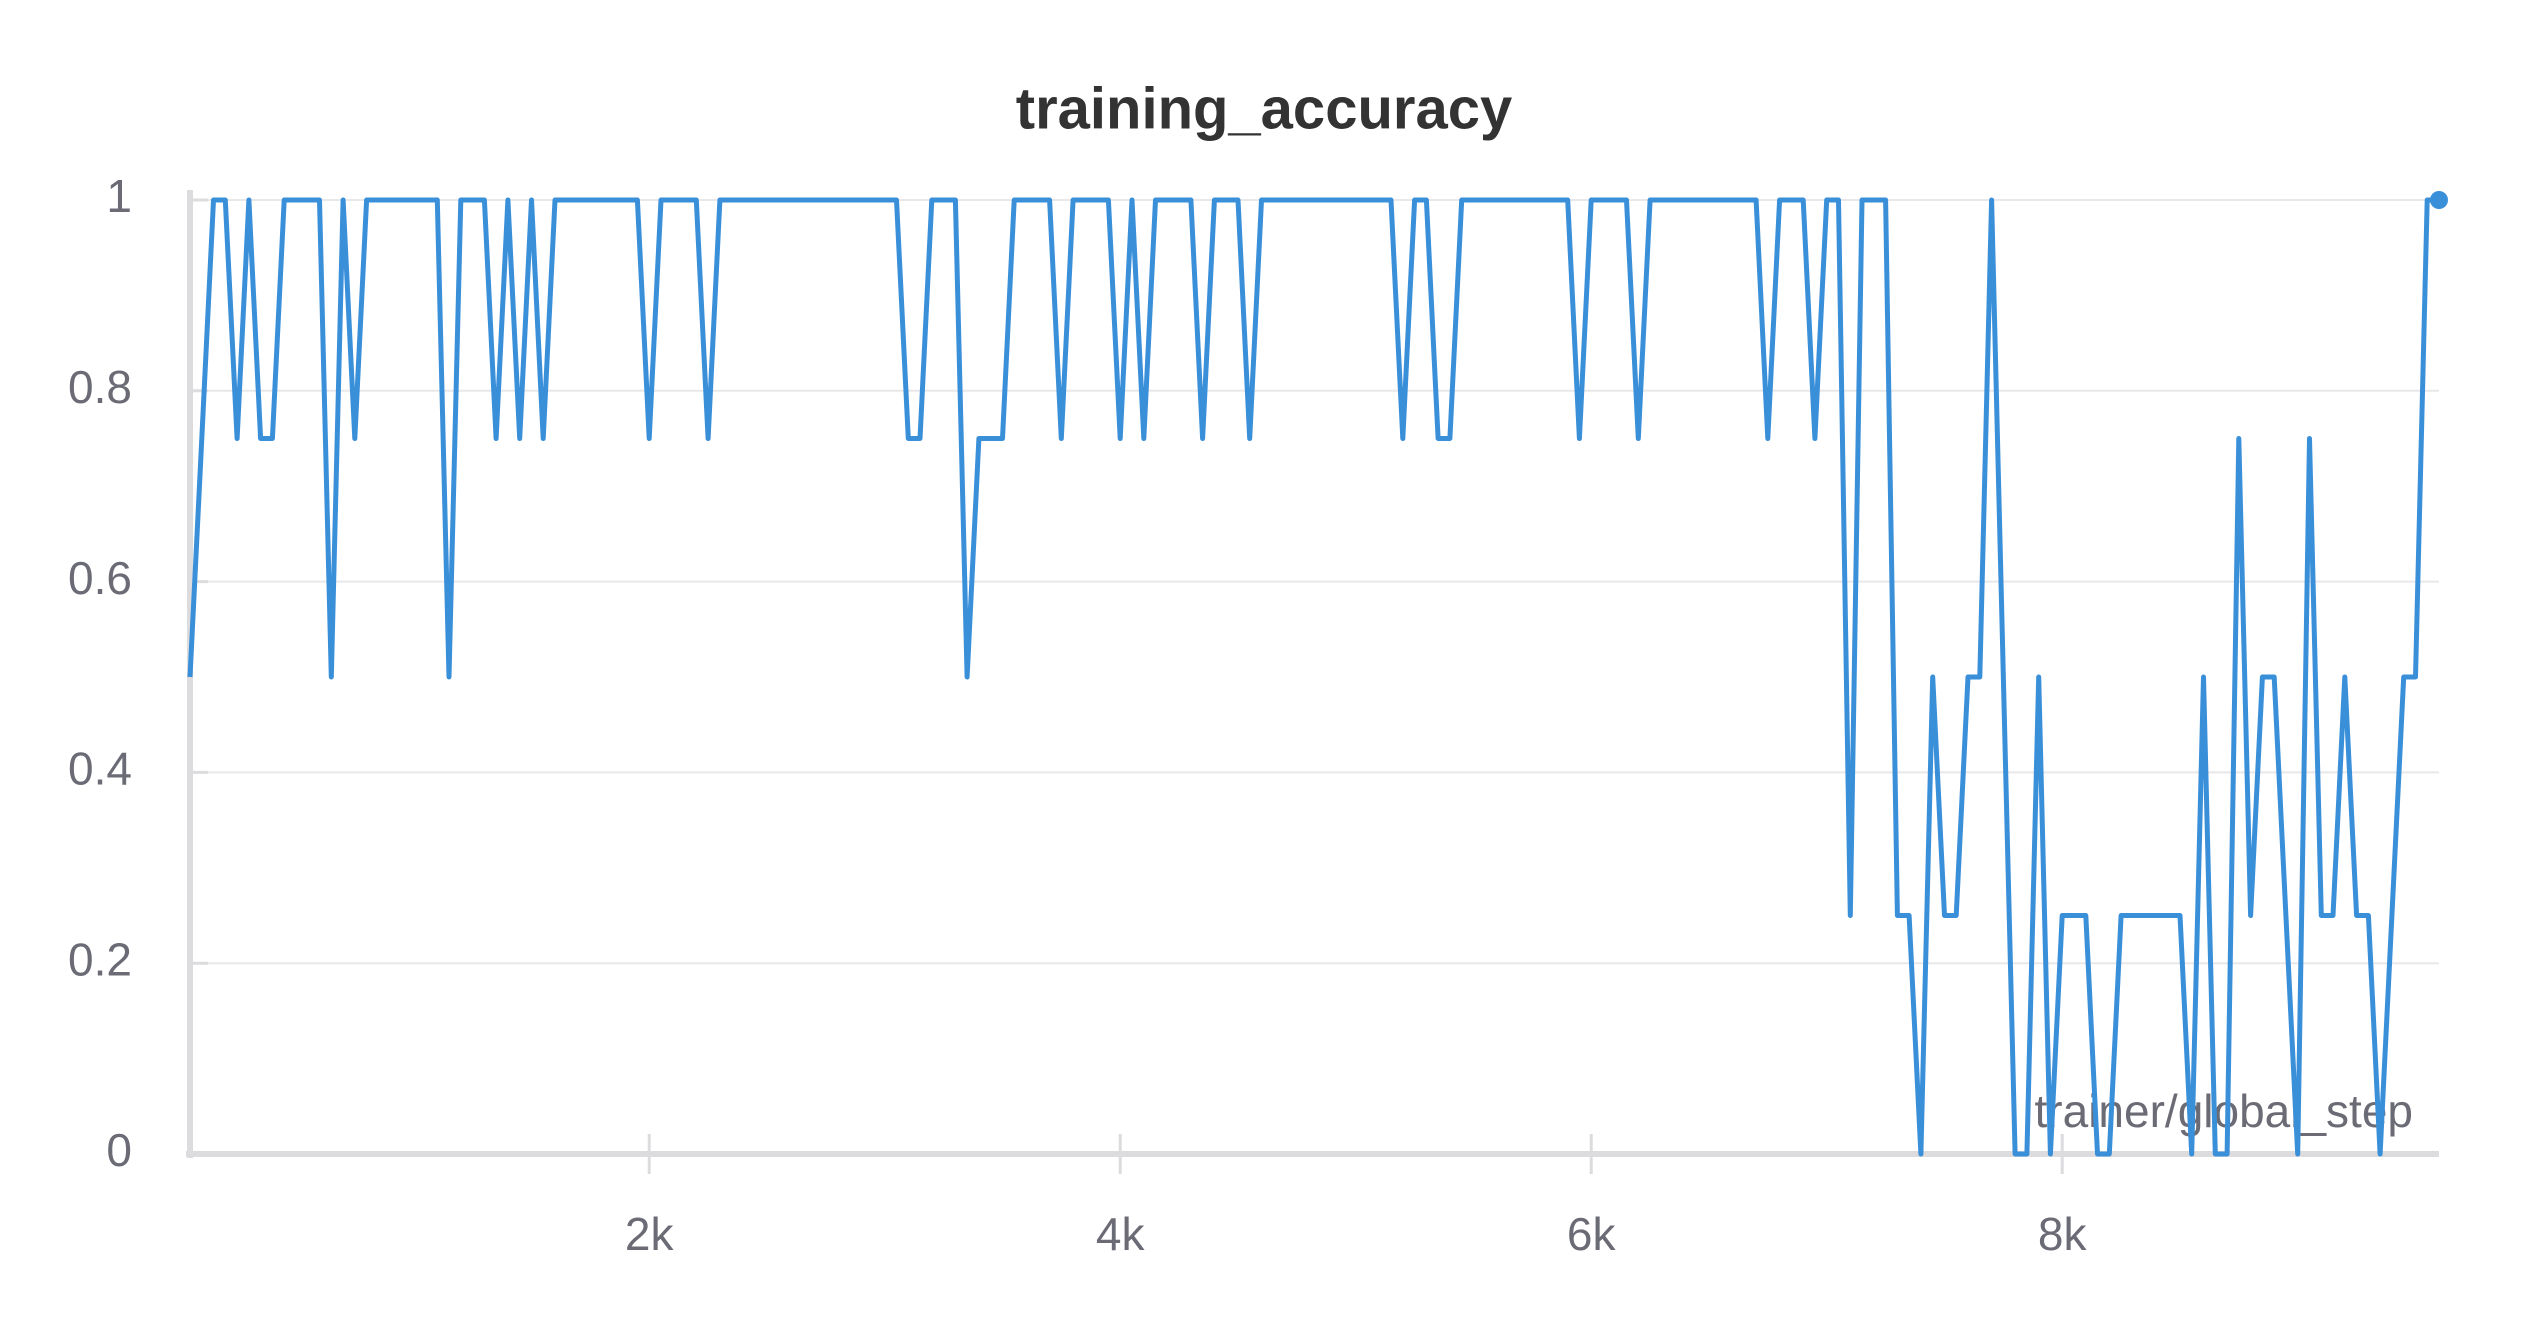  Describe the element at coordinates (100, 578) in the screenshot. I see `y-tick-label: 0.6` at that location.